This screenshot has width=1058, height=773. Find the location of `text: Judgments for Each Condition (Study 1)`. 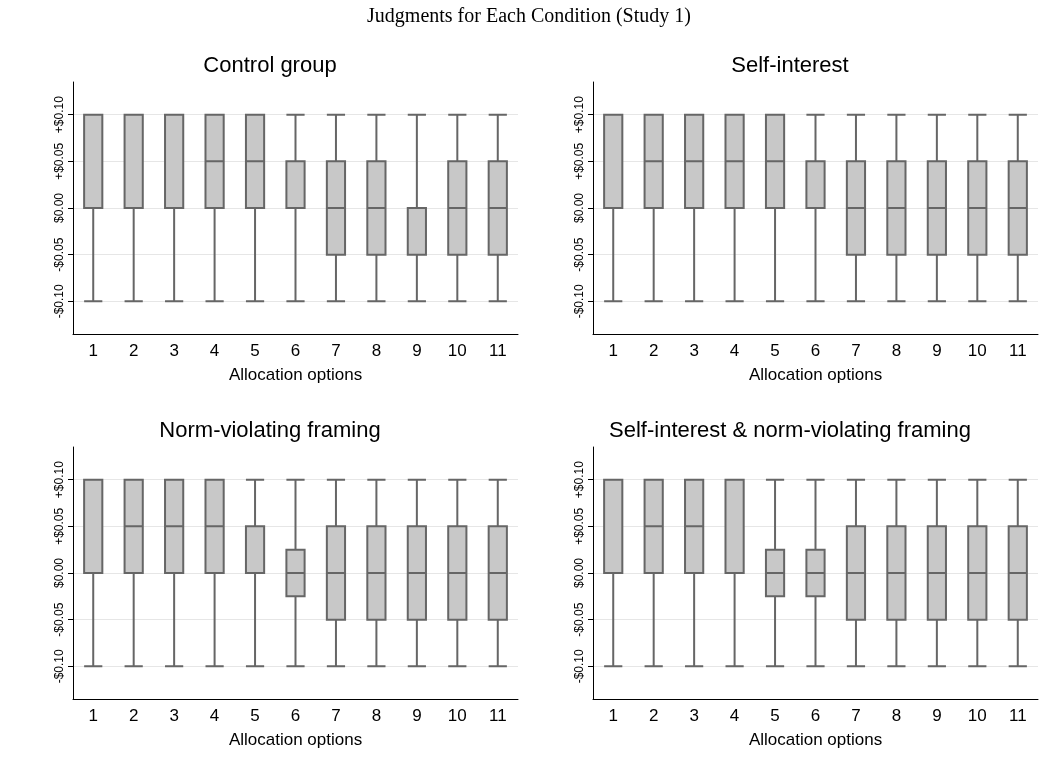

text: Judgments for Each Condition (Study 1) is located at coordinates (529, 15).